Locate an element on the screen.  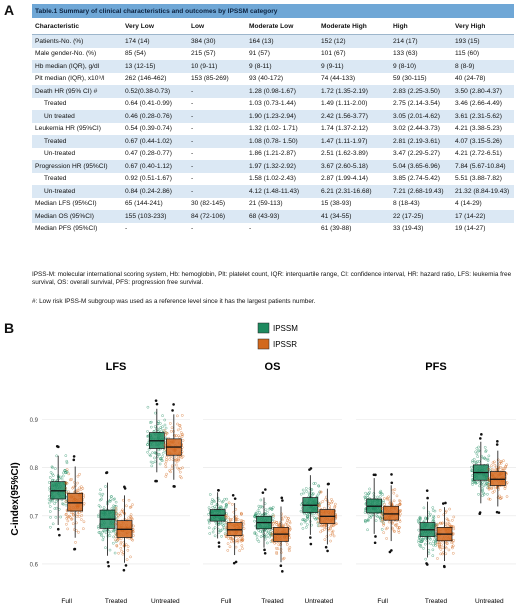
table-cell: 9 (8-10) is located at coordinates (421, 66).